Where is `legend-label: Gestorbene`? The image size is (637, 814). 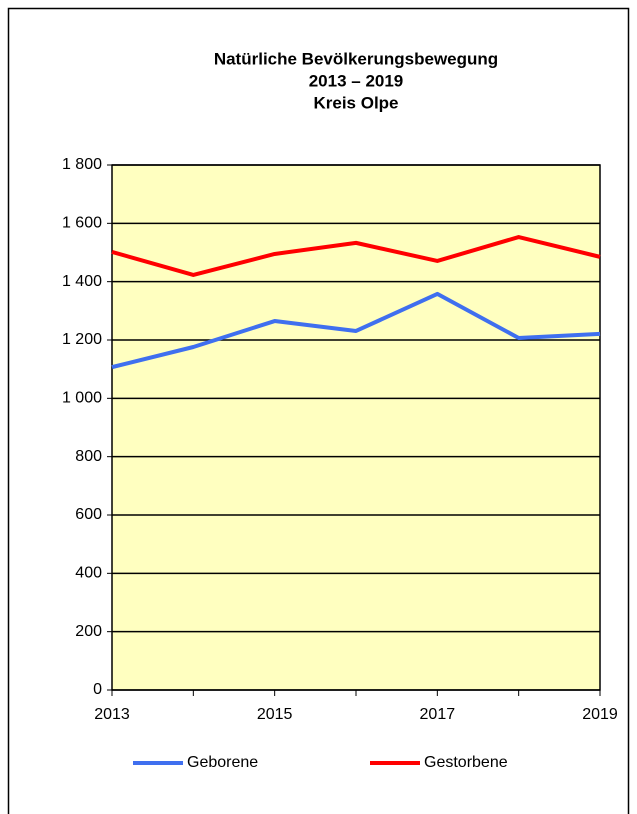
legend-label: Gestorbene is located at coordinates (466, 762).